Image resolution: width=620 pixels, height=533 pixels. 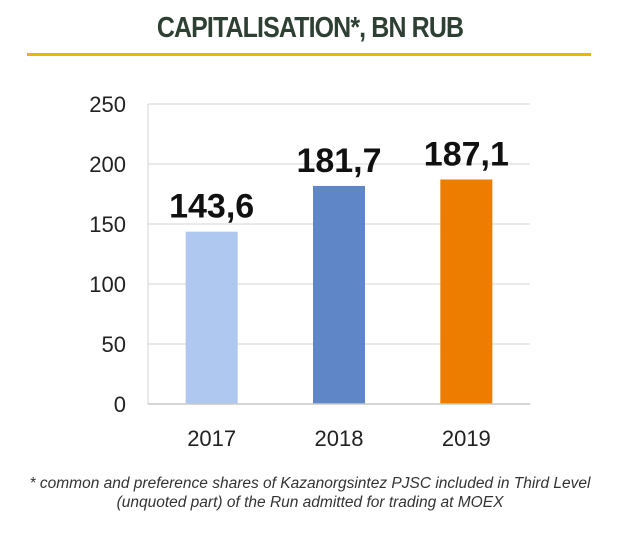 I want to click on y-tick-label: 200, so click(x=107, y=164).